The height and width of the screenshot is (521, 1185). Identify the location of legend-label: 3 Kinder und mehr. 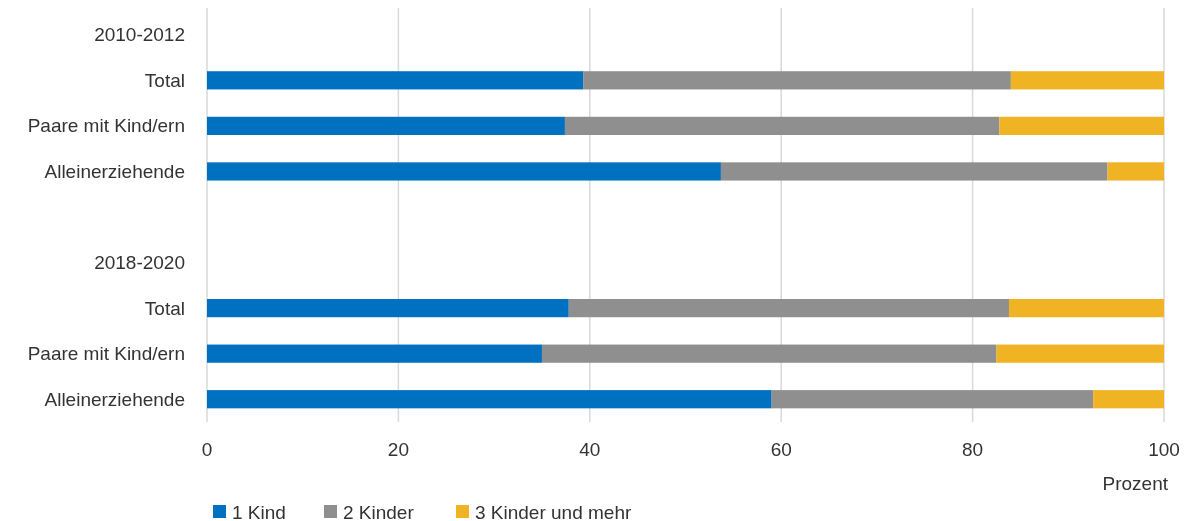
(553, 511).